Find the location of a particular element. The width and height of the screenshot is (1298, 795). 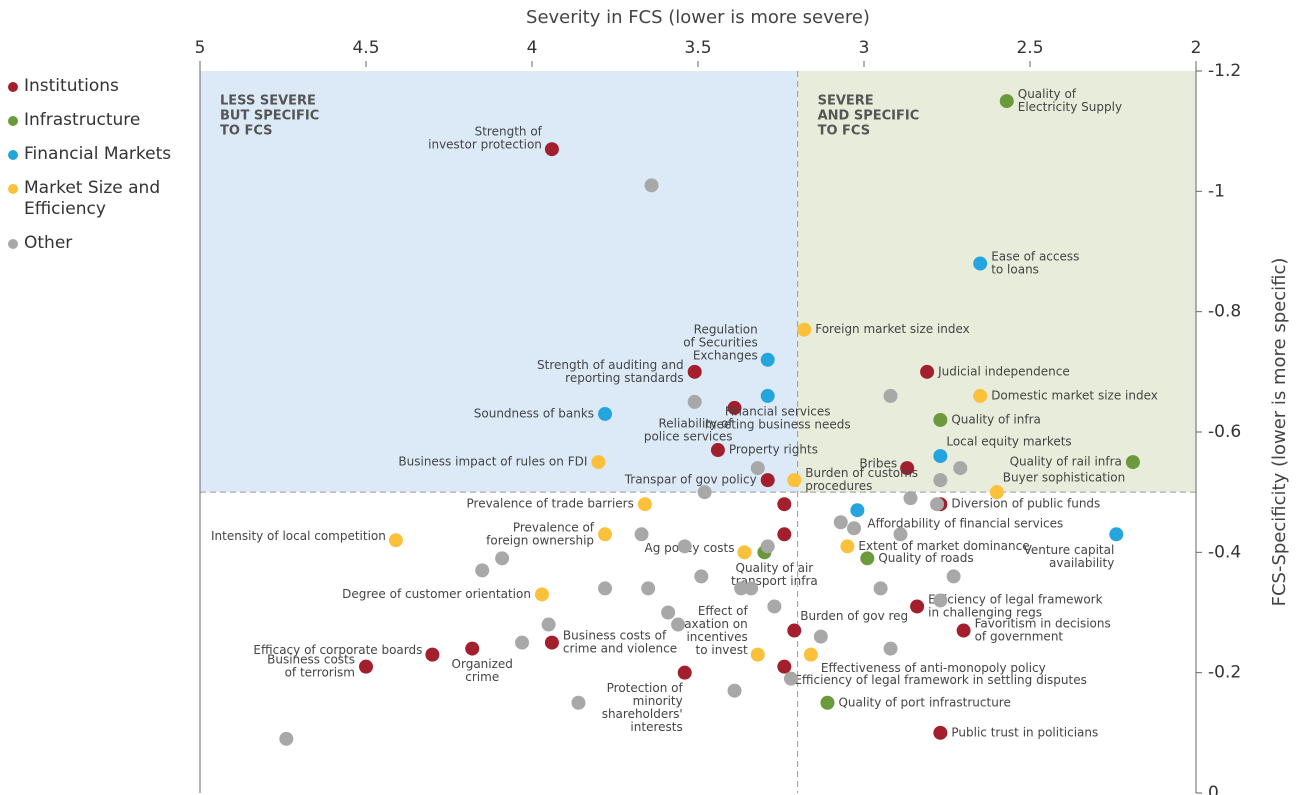

point-label: Efficacy of corporate boards is located at coordinates (337, 650).